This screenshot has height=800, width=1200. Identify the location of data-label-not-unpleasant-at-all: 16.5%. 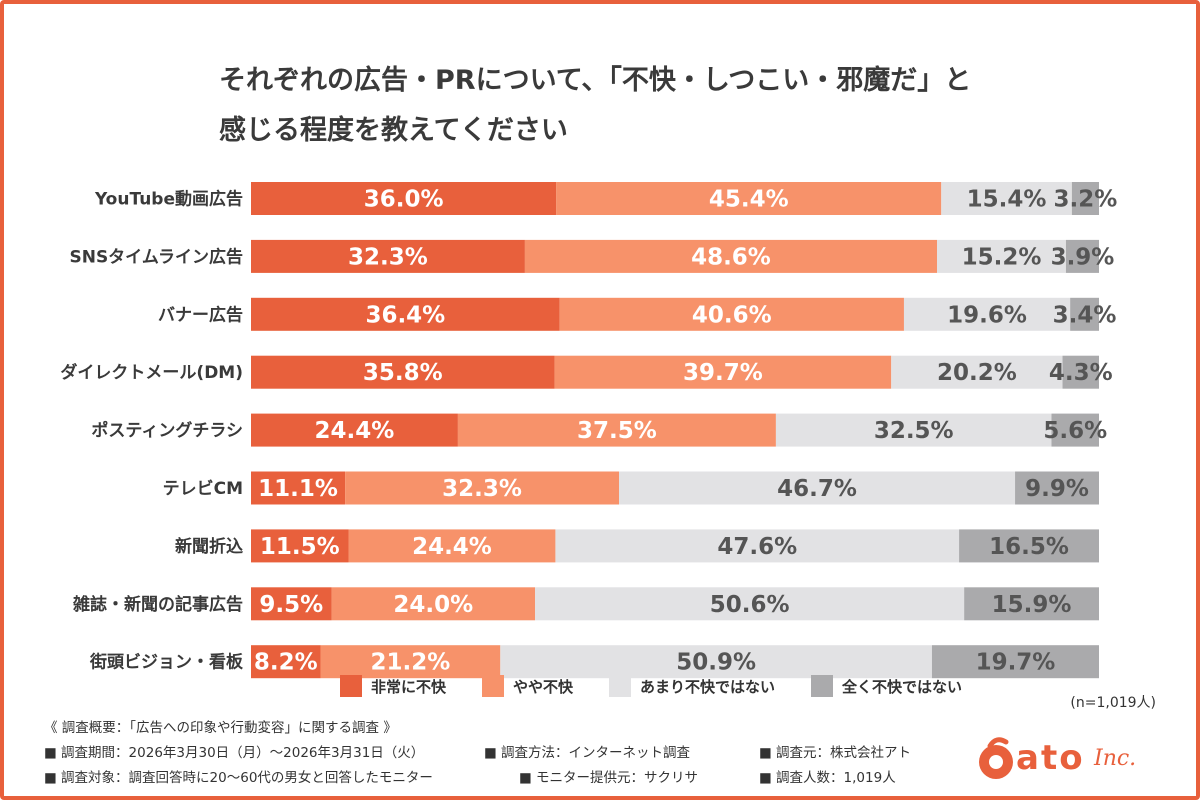
(1029, 547).